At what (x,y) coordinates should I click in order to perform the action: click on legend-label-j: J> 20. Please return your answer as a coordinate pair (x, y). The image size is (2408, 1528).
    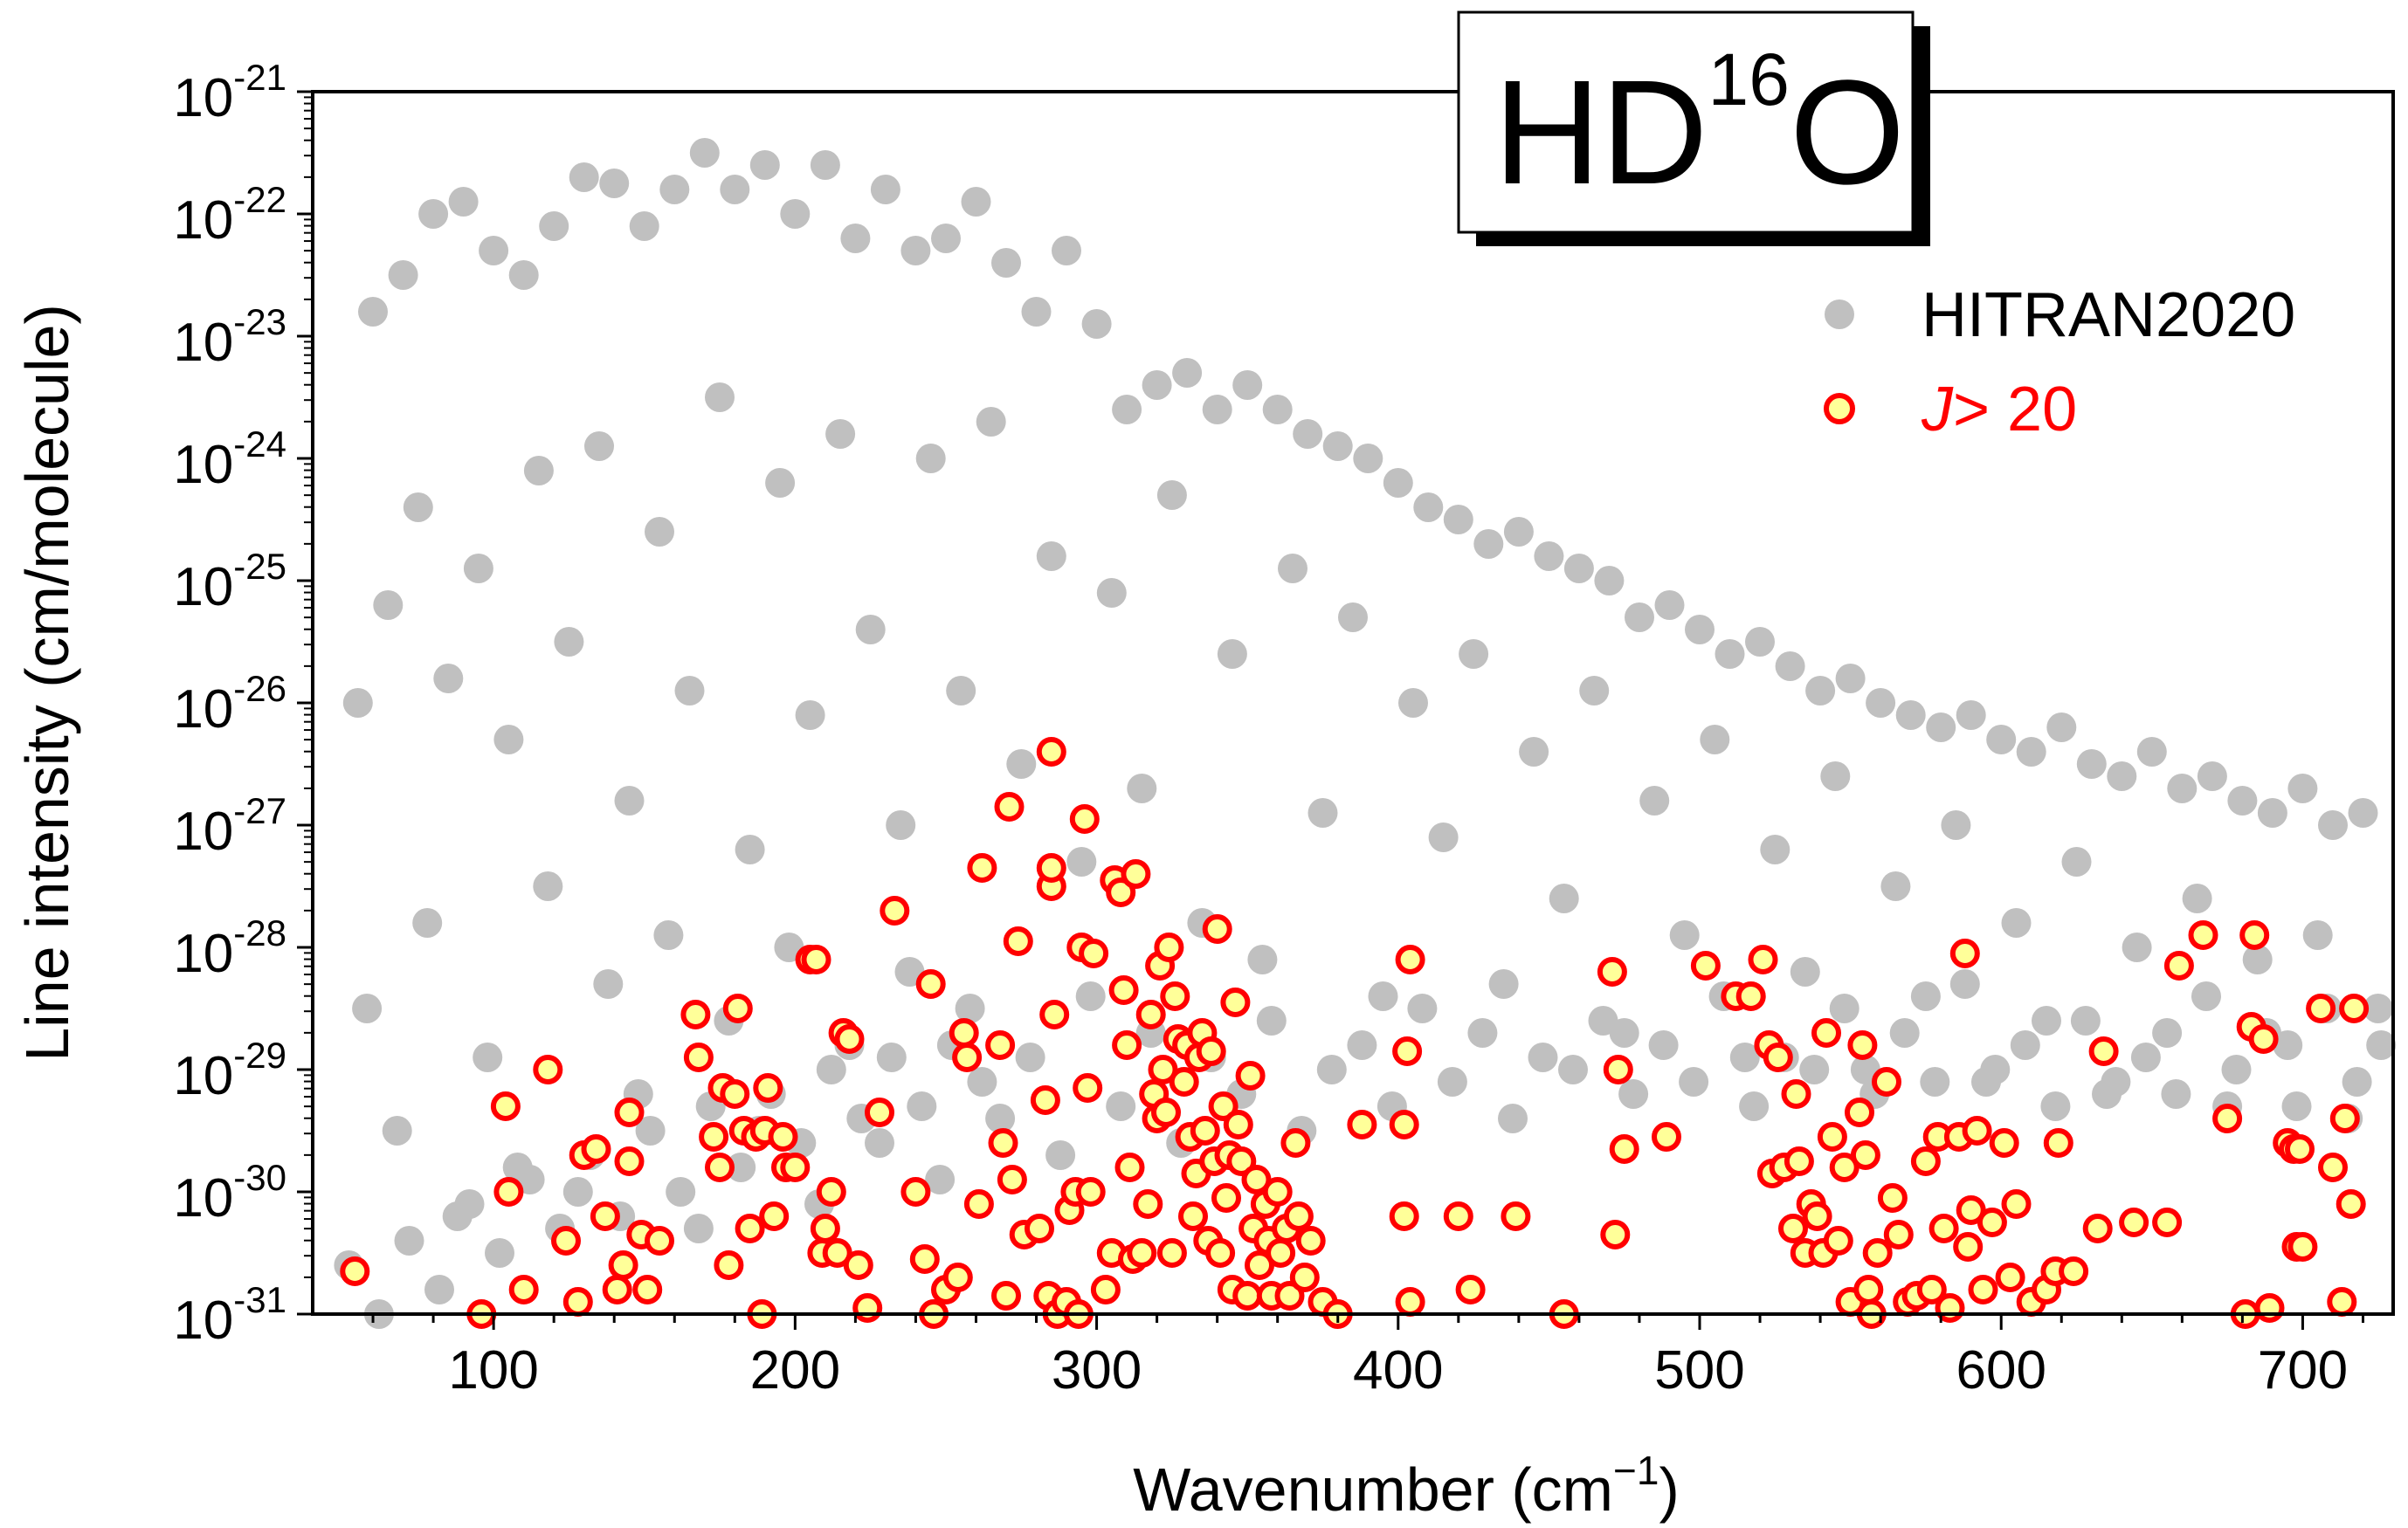
    Looking at the image, I should click on (1999, 409).